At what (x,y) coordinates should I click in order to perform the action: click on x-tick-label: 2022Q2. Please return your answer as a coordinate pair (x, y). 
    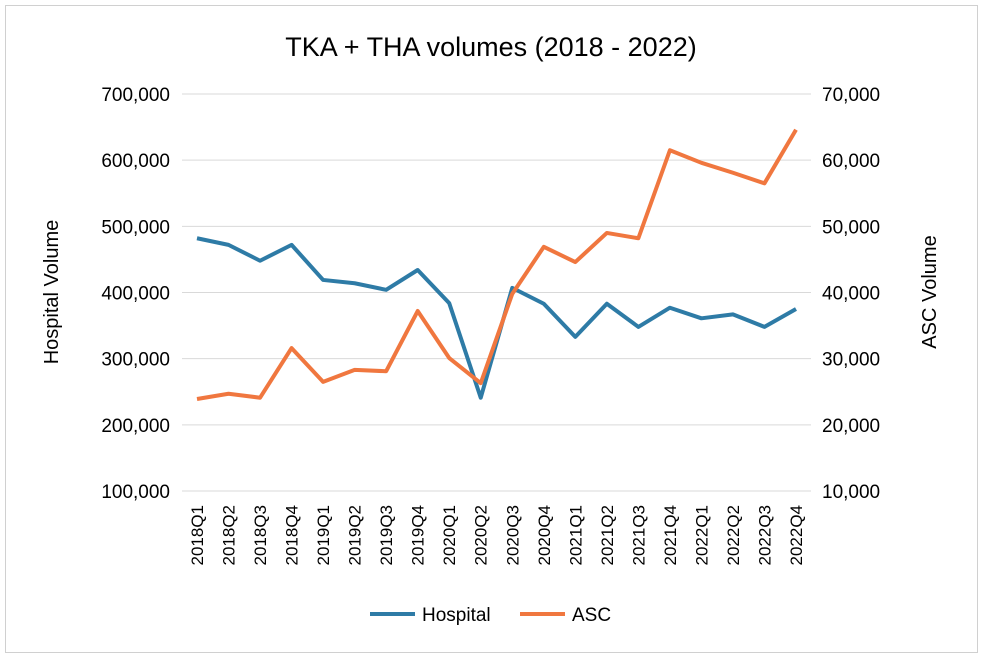
    Looking at the image, I should click on (733, 535).